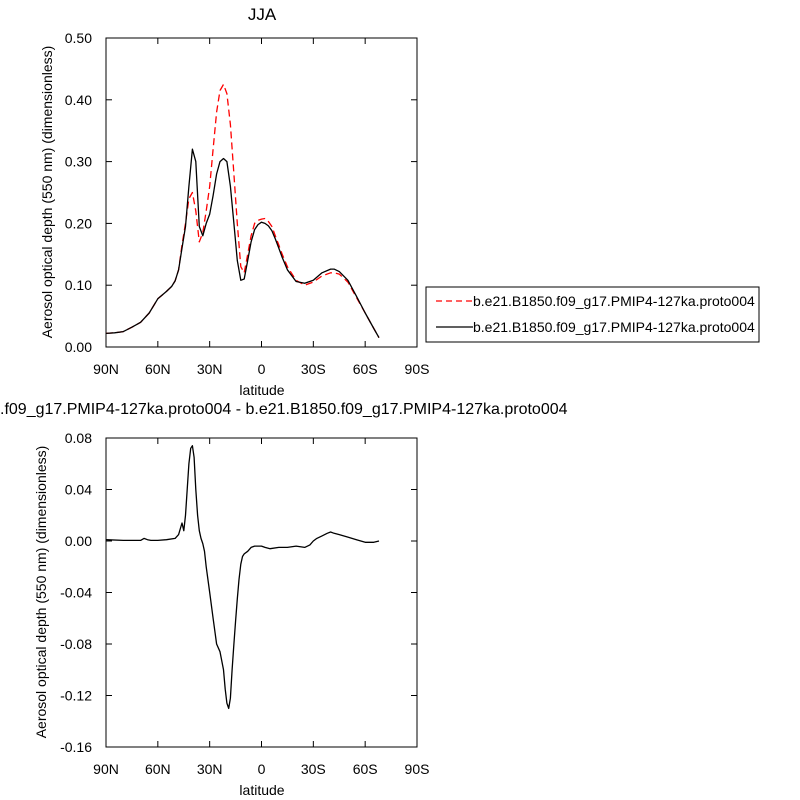 Image resolution: width=800 pixels, height=800 pixels. I want to click on legend-box, so click(592, 314).